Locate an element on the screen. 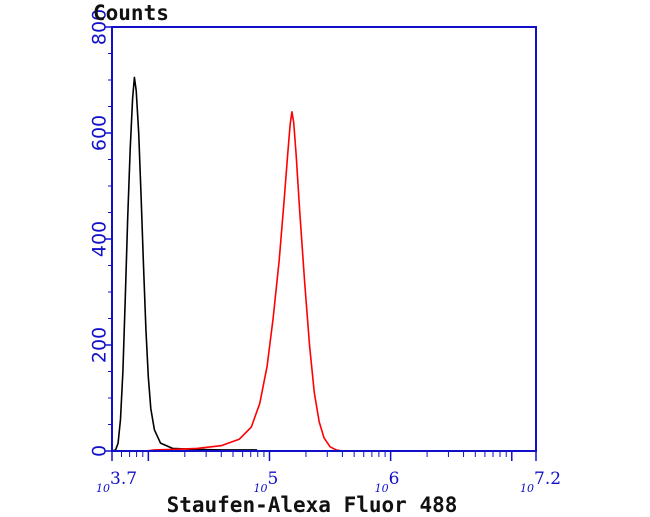 The image size is (650, 517). x-tick-exponent: 3.7 is located at coordinates (123, 479).